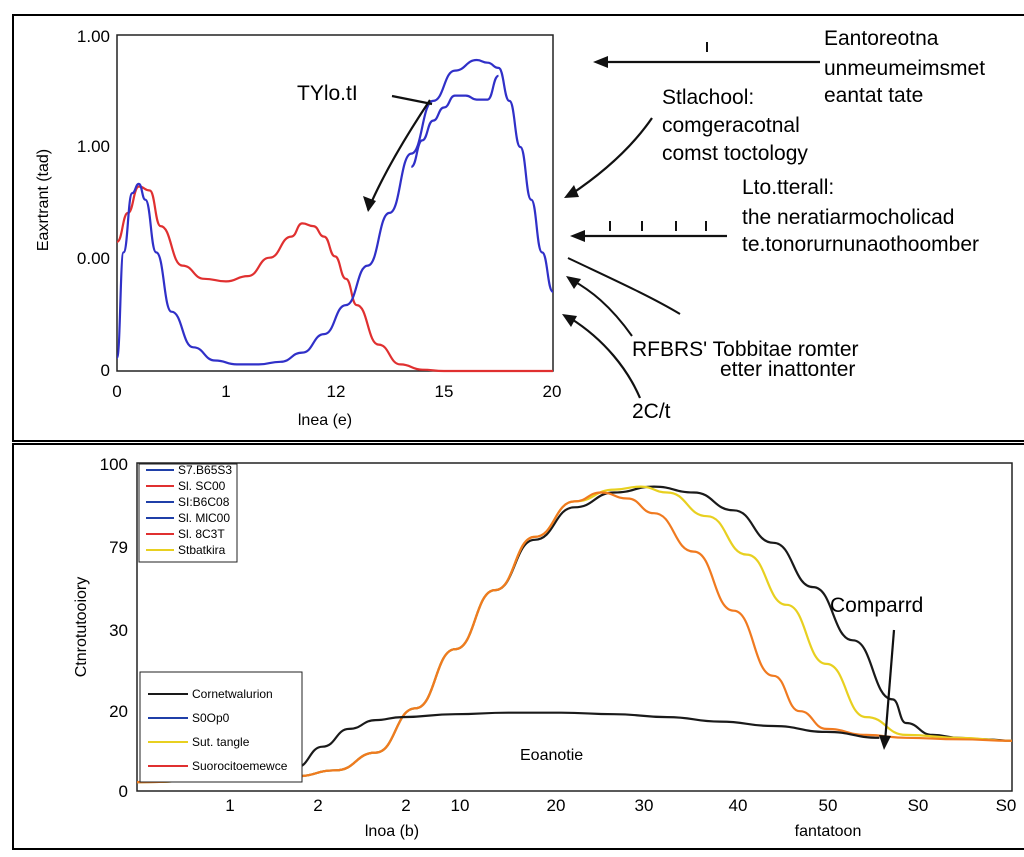 This screenshot has width=1024, height=857. What do you see at coordinates (211, 718) in the screenshot?
I see `legend-label: S0Op0` at bounding box center [211, 718].